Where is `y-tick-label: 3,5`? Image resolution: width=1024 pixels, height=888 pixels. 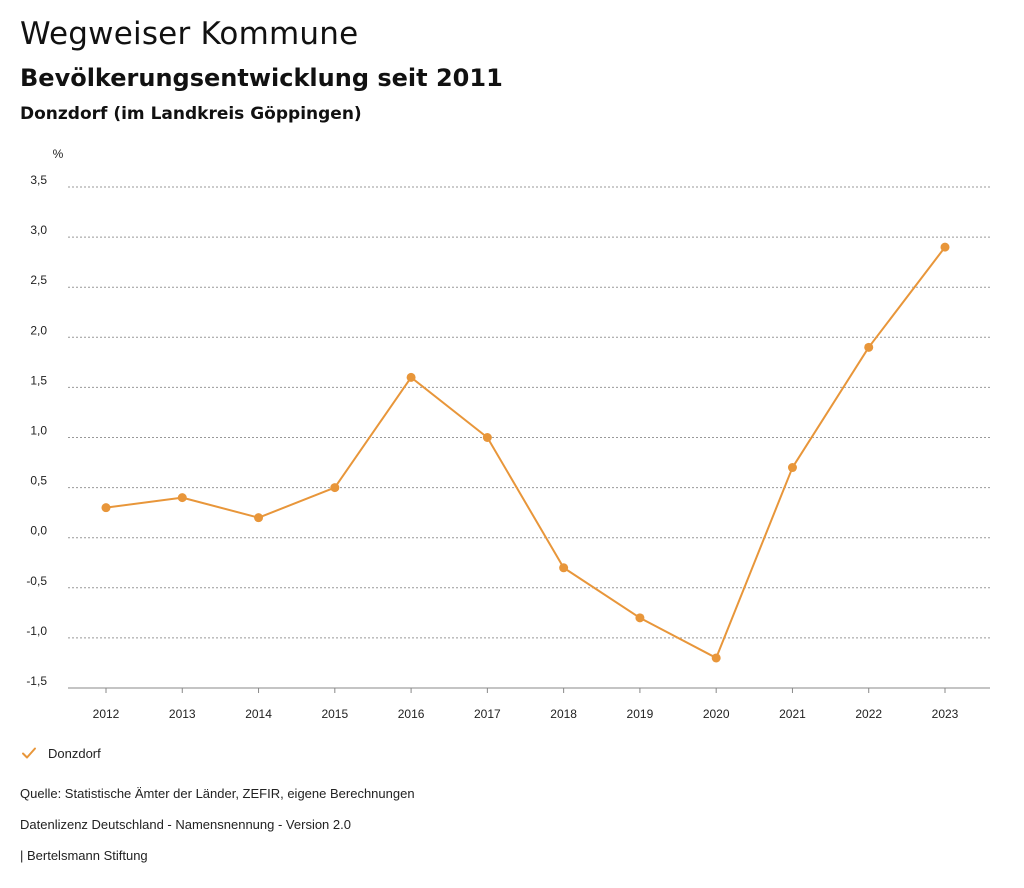 y-tick-label: 3,5 is located at coordinates (38, 180).